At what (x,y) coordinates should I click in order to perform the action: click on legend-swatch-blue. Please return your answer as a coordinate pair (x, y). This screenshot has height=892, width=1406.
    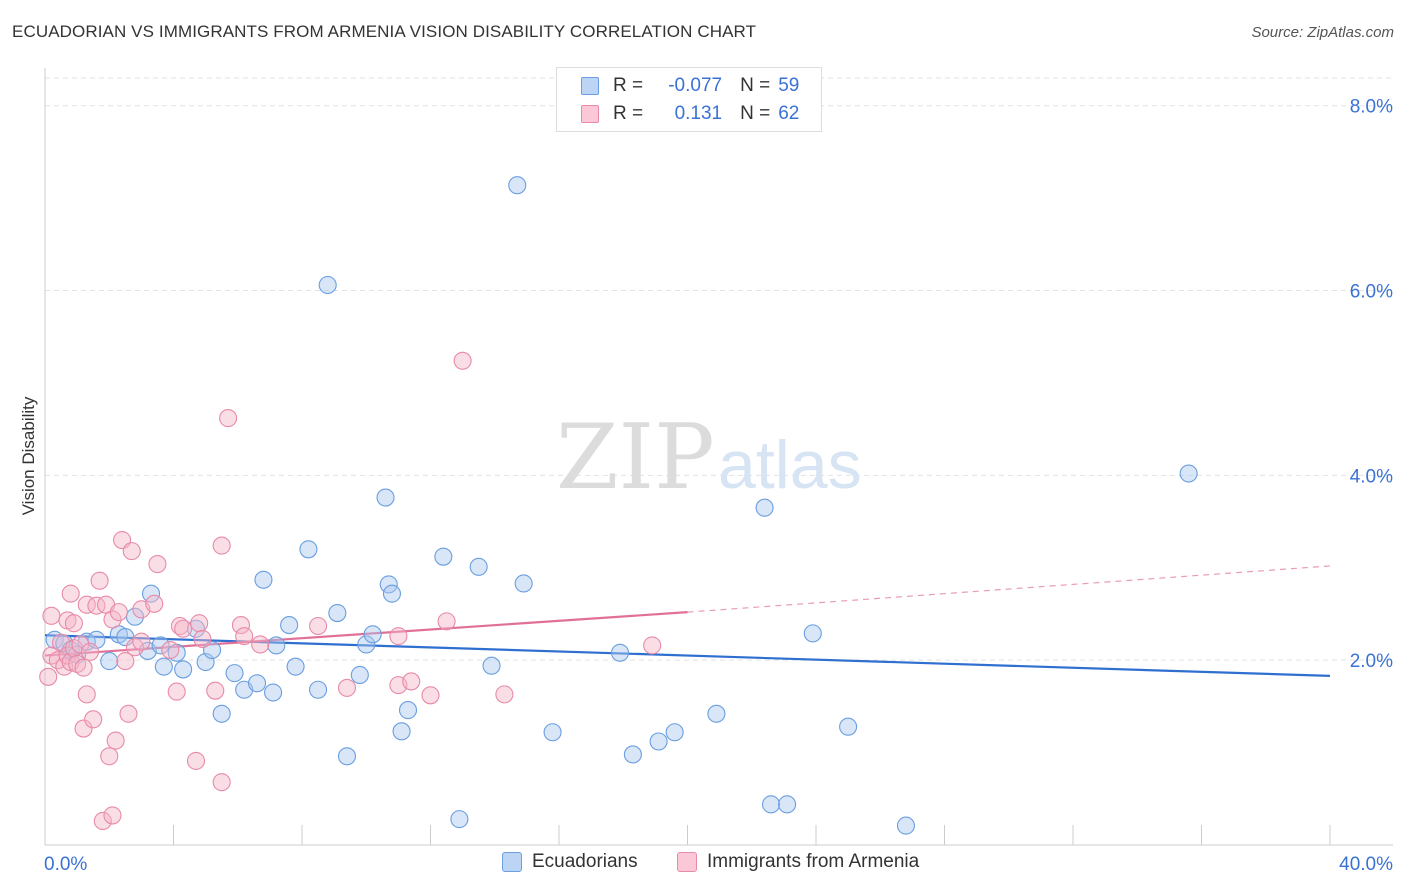
    Looking at the image, I should click on (590, 86).